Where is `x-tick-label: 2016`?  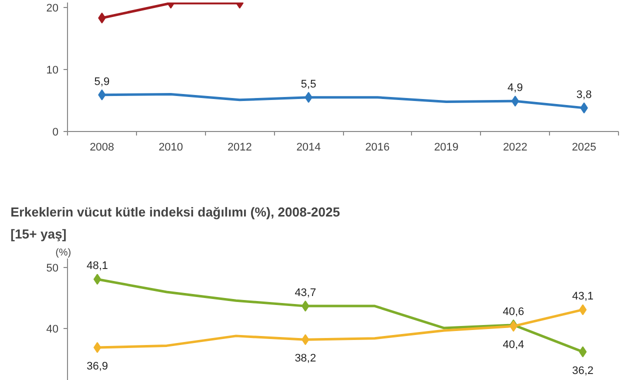
x-tick-label: 2016 is located at coordinates (377, 148).